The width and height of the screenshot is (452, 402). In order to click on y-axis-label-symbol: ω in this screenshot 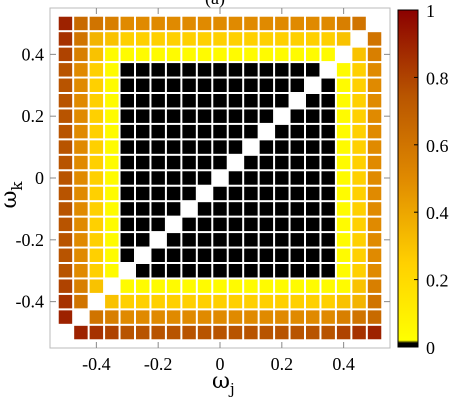, I will do `click(11, 200)`.